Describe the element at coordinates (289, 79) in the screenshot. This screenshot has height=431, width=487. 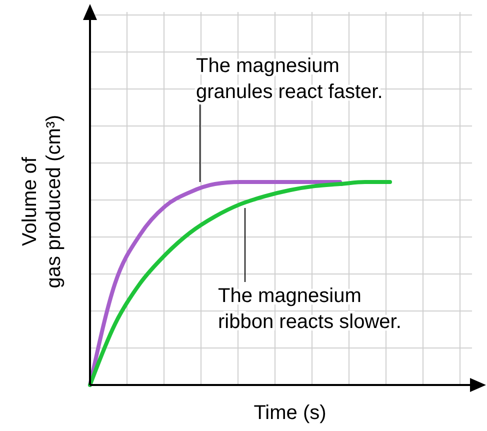
I see `text: The magnesium granules react faster.` at that location.